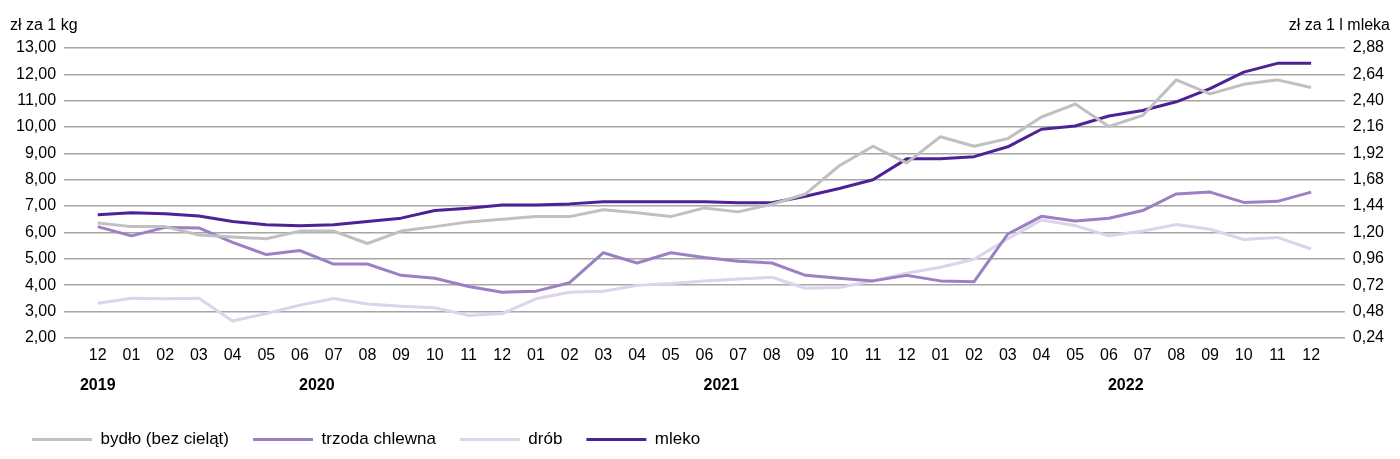  What do you see at coordinates (1125, 385) in the screenshot?
I see `text: 2022` at bounding box center [1125, 385].